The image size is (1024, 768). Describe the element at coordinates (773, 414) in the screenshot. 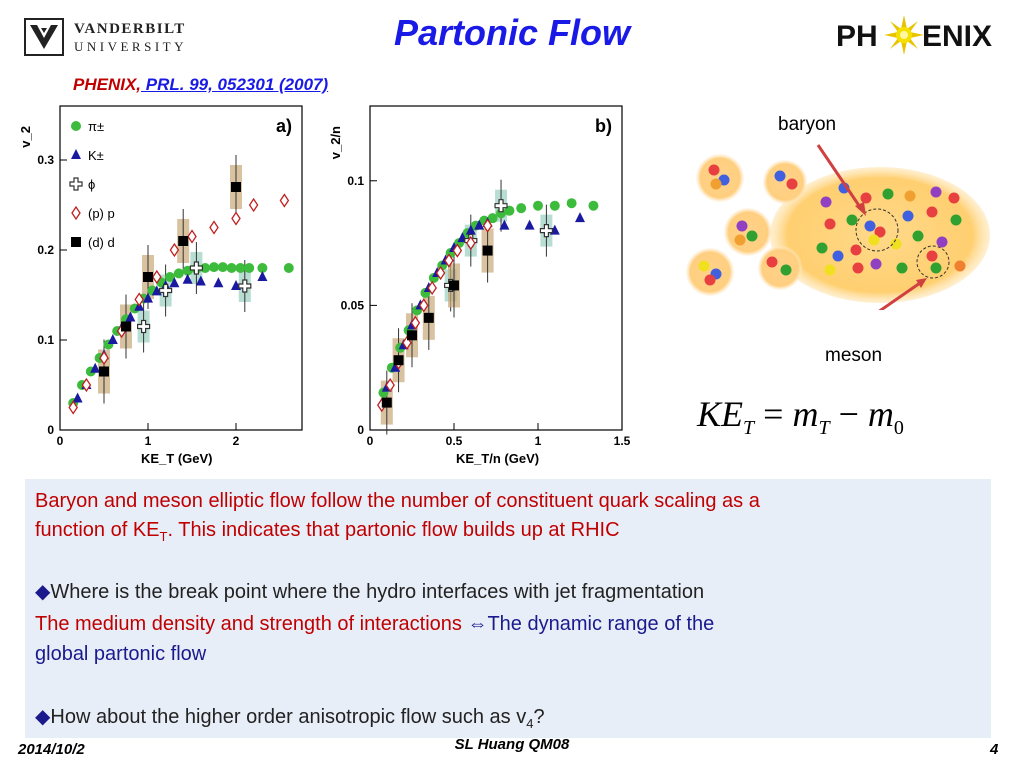

I see `formula-equals: =` at that location.